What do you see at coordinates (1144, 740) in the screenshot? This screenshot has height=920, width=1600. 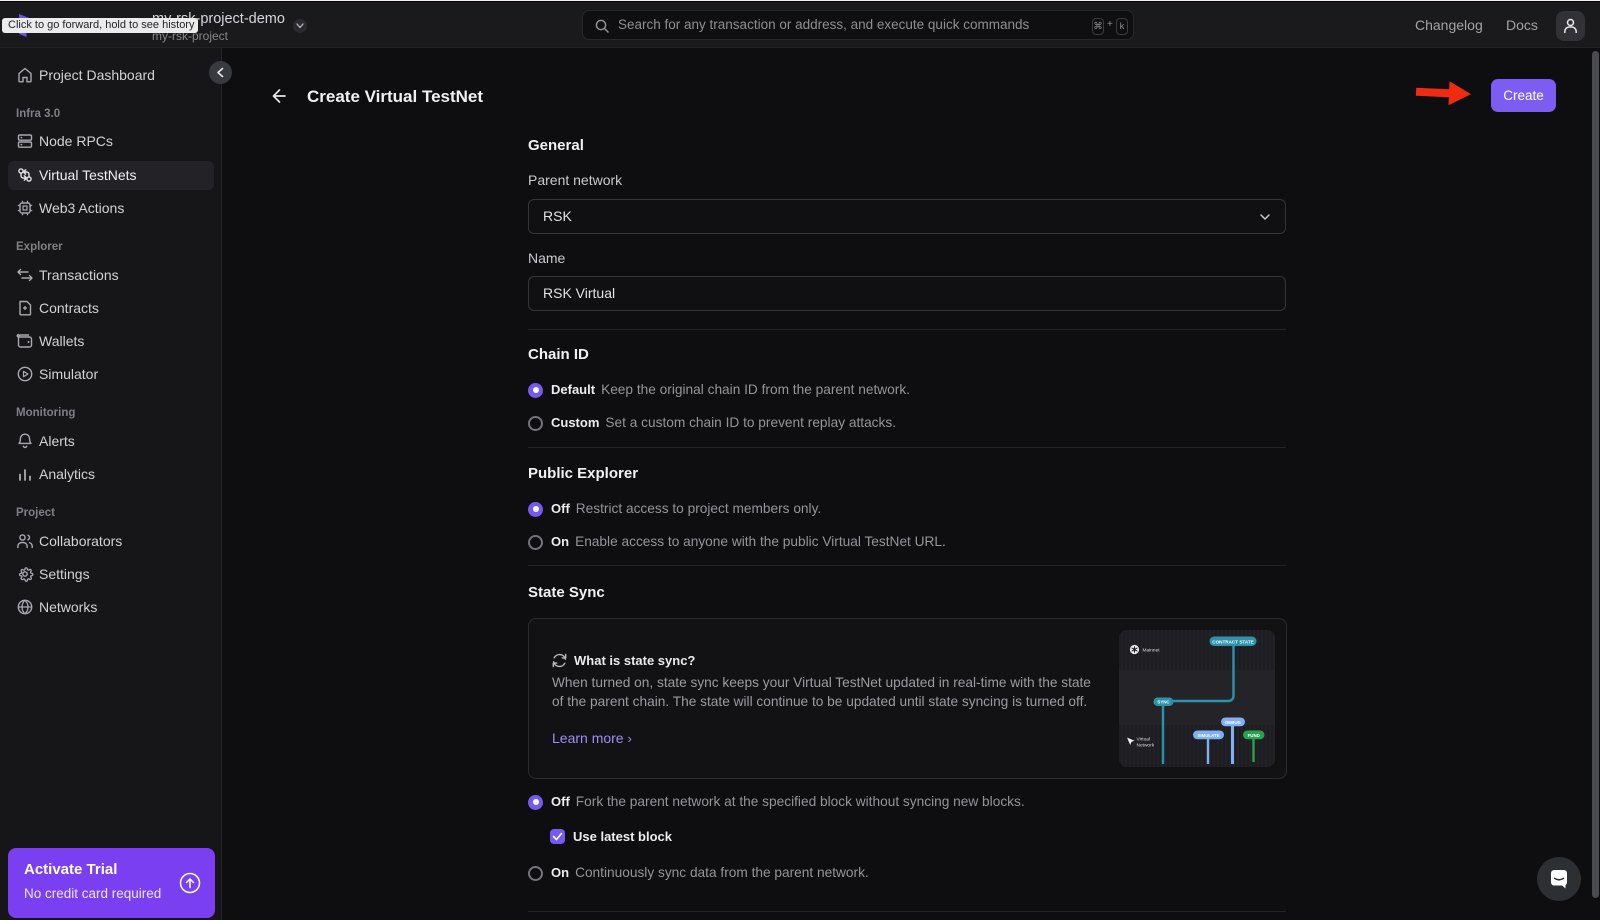 I see `svg-text: Virtual` at bounding box center [1144, 740].